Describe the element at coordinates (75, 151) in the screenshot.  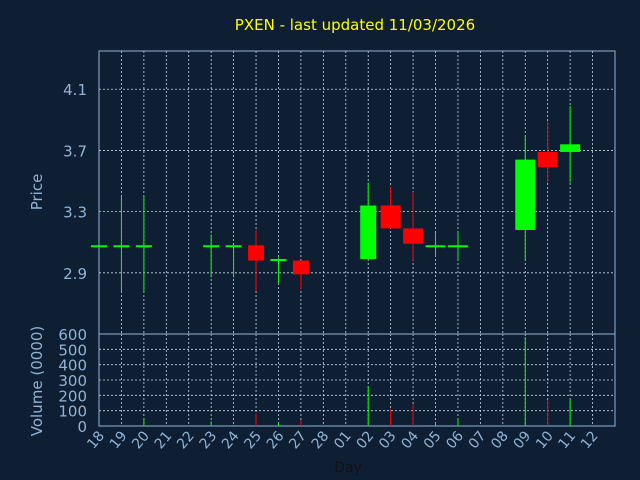
I see `price-tick-label: 3.7` at that location.